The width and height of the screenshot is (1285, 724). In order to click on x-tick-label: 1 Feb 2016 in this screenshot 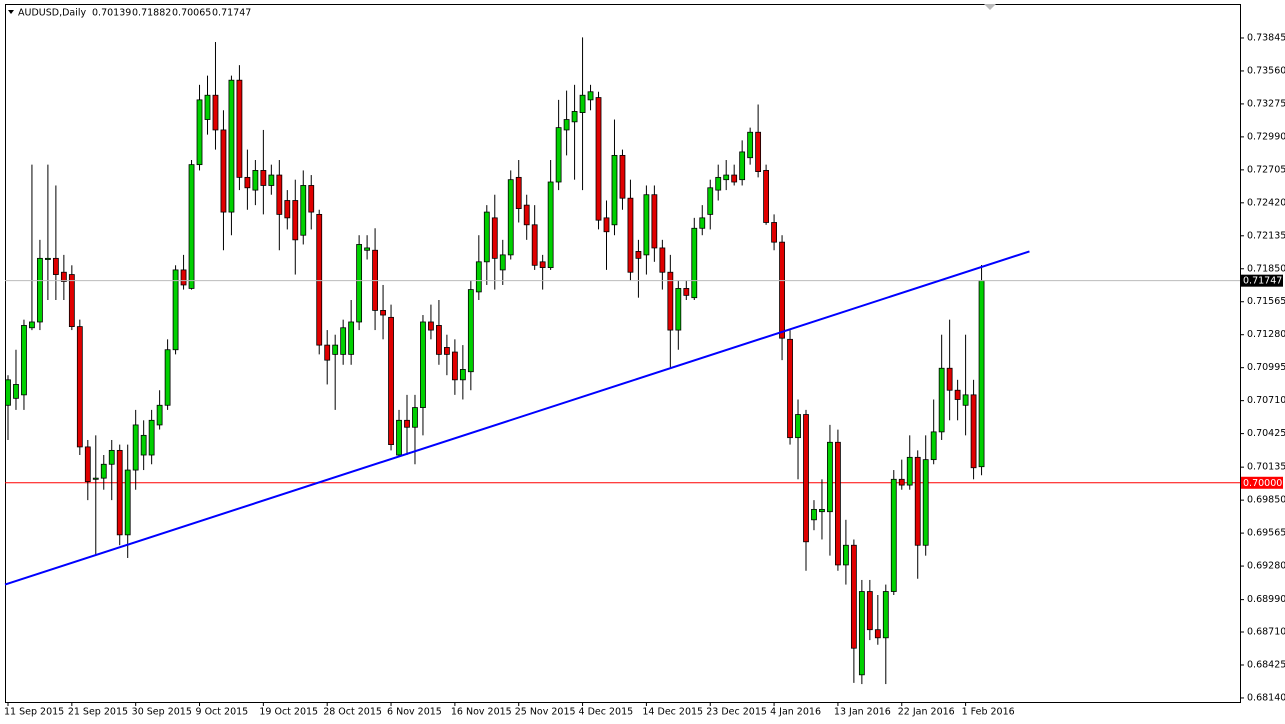, I will do `click(988, 712)`.